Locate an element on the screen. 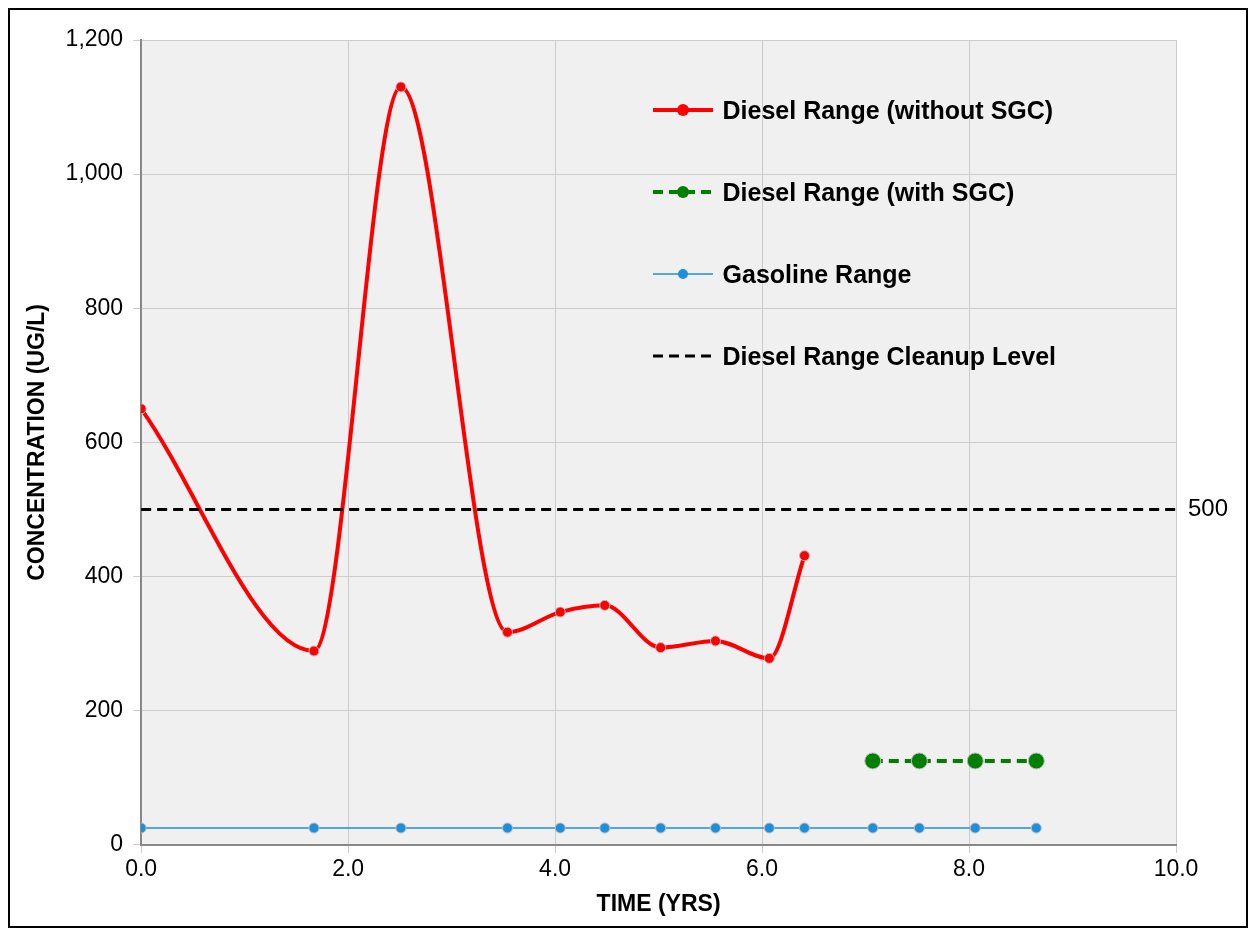 This screenshot has width=1260, height=938. x-tick-label: 0.0 is located at coordinates (141, 867).